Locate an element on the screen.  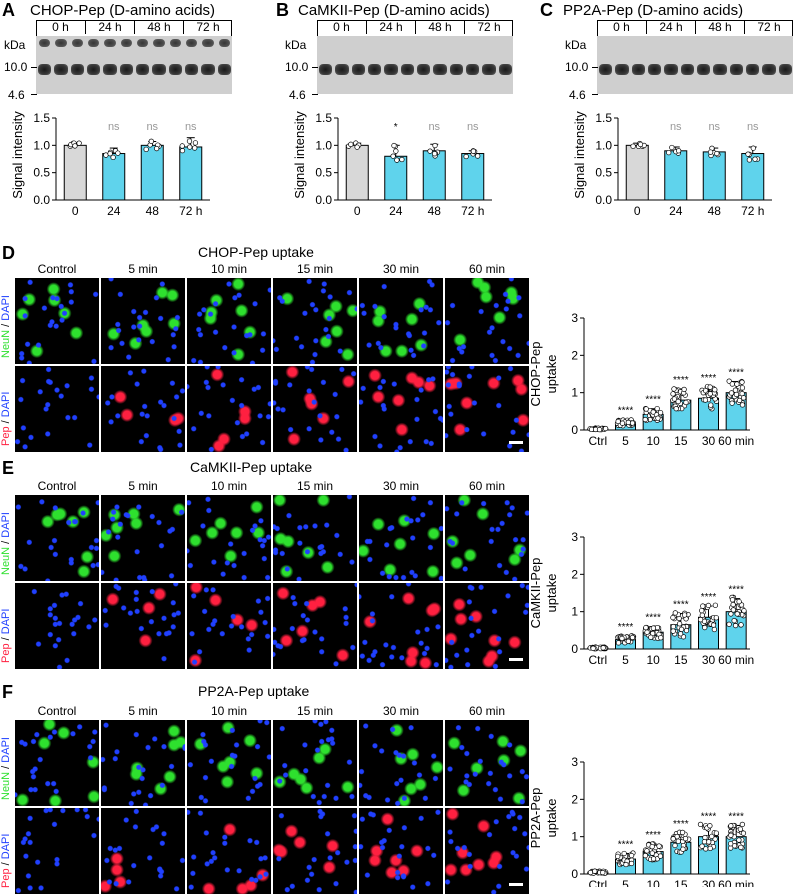
x-tick-label: 5 is located at coordinates (625, 660).